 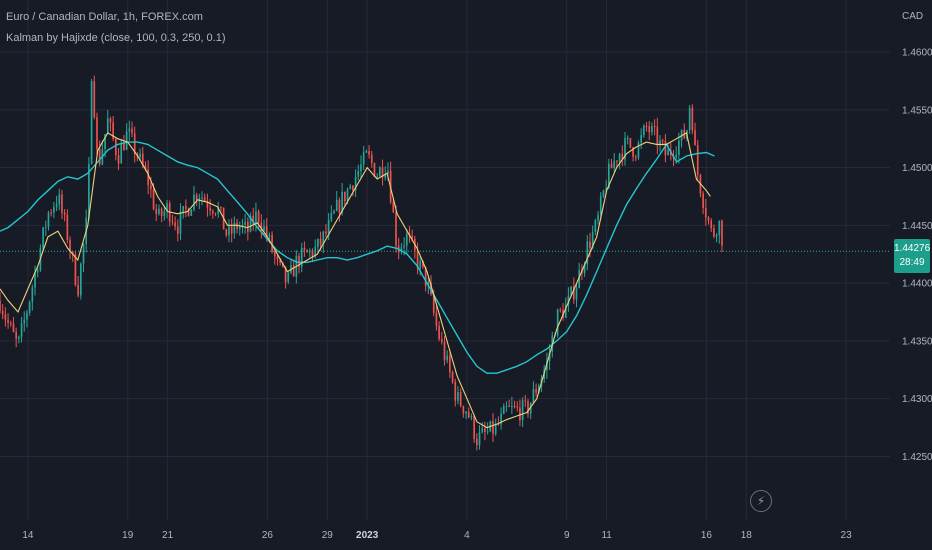 What do you see at coordinates (917, 399) in the screenshot?
I see `y-tick-label: 1.43000` at bounding box center [917, 399].